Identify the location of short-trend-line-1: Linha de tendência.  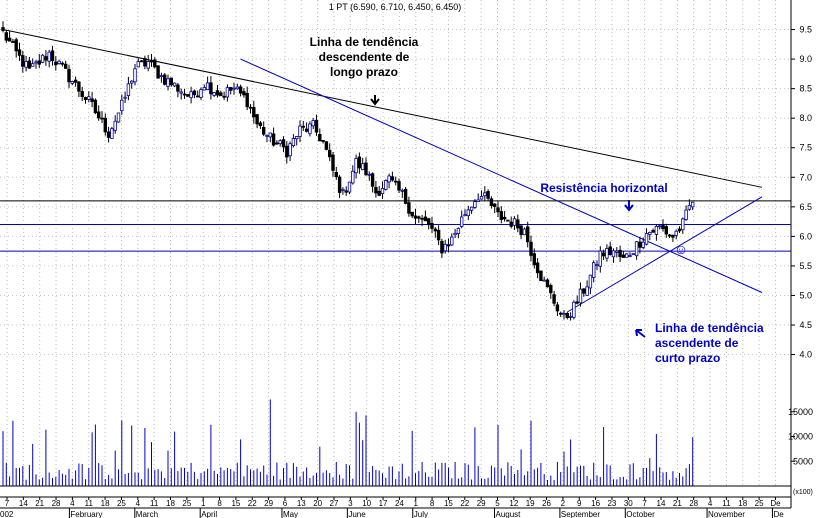
(709, 328).